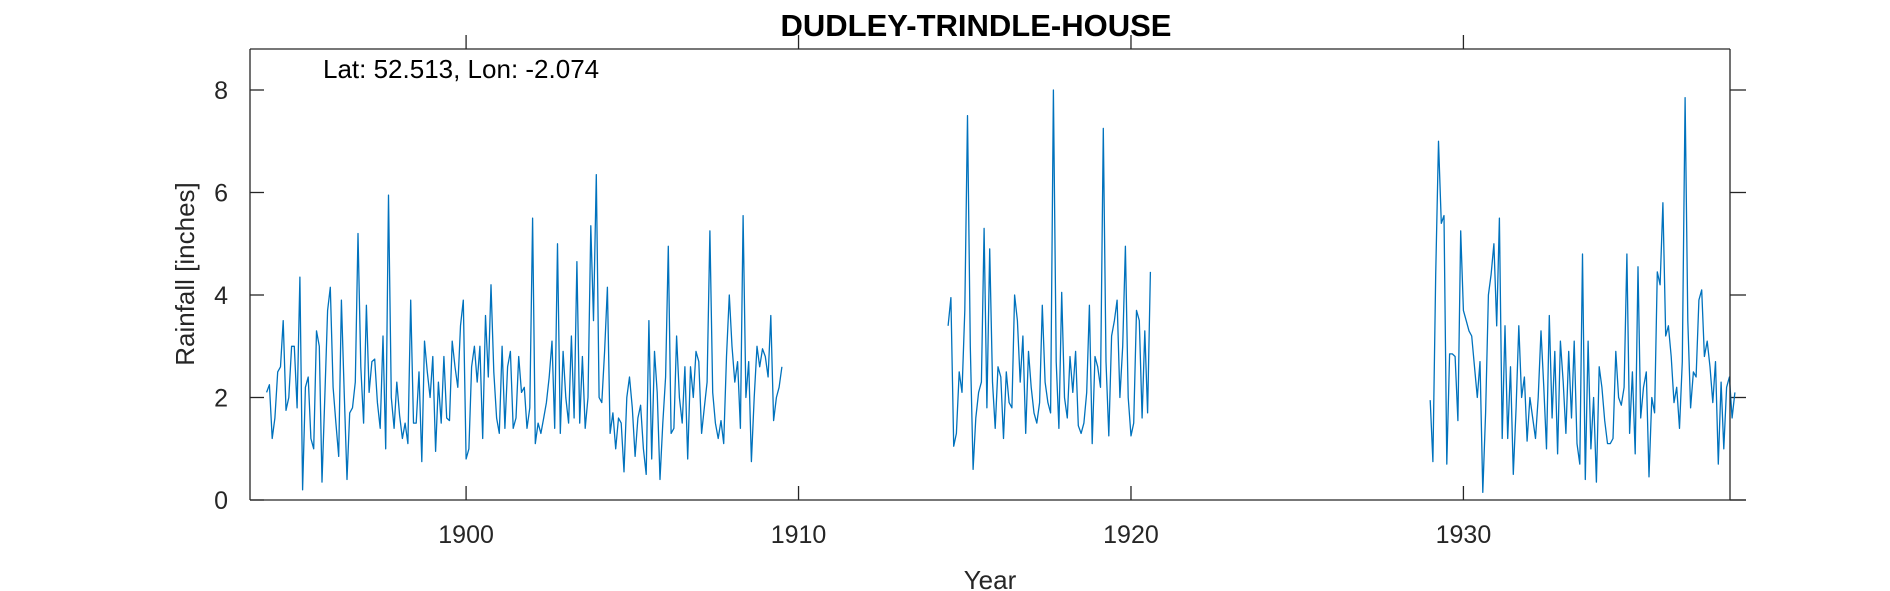  Describe the element at coordinates (466, 535) in the screenshot. I see `x-tick-label: 1900` at that location.